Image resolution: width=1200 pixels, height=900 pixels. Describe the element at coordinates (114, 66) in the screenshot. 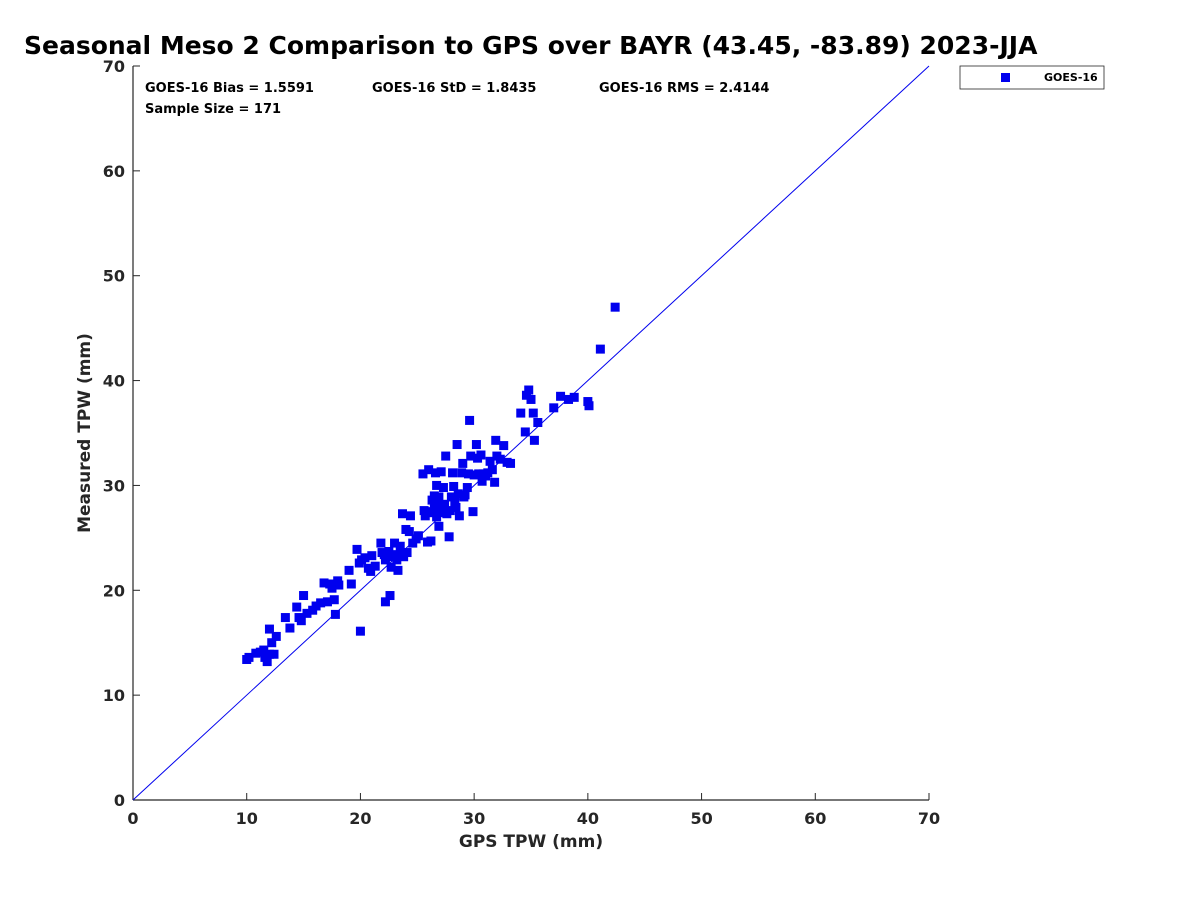

I see `y-tick-label: 70` at that location.